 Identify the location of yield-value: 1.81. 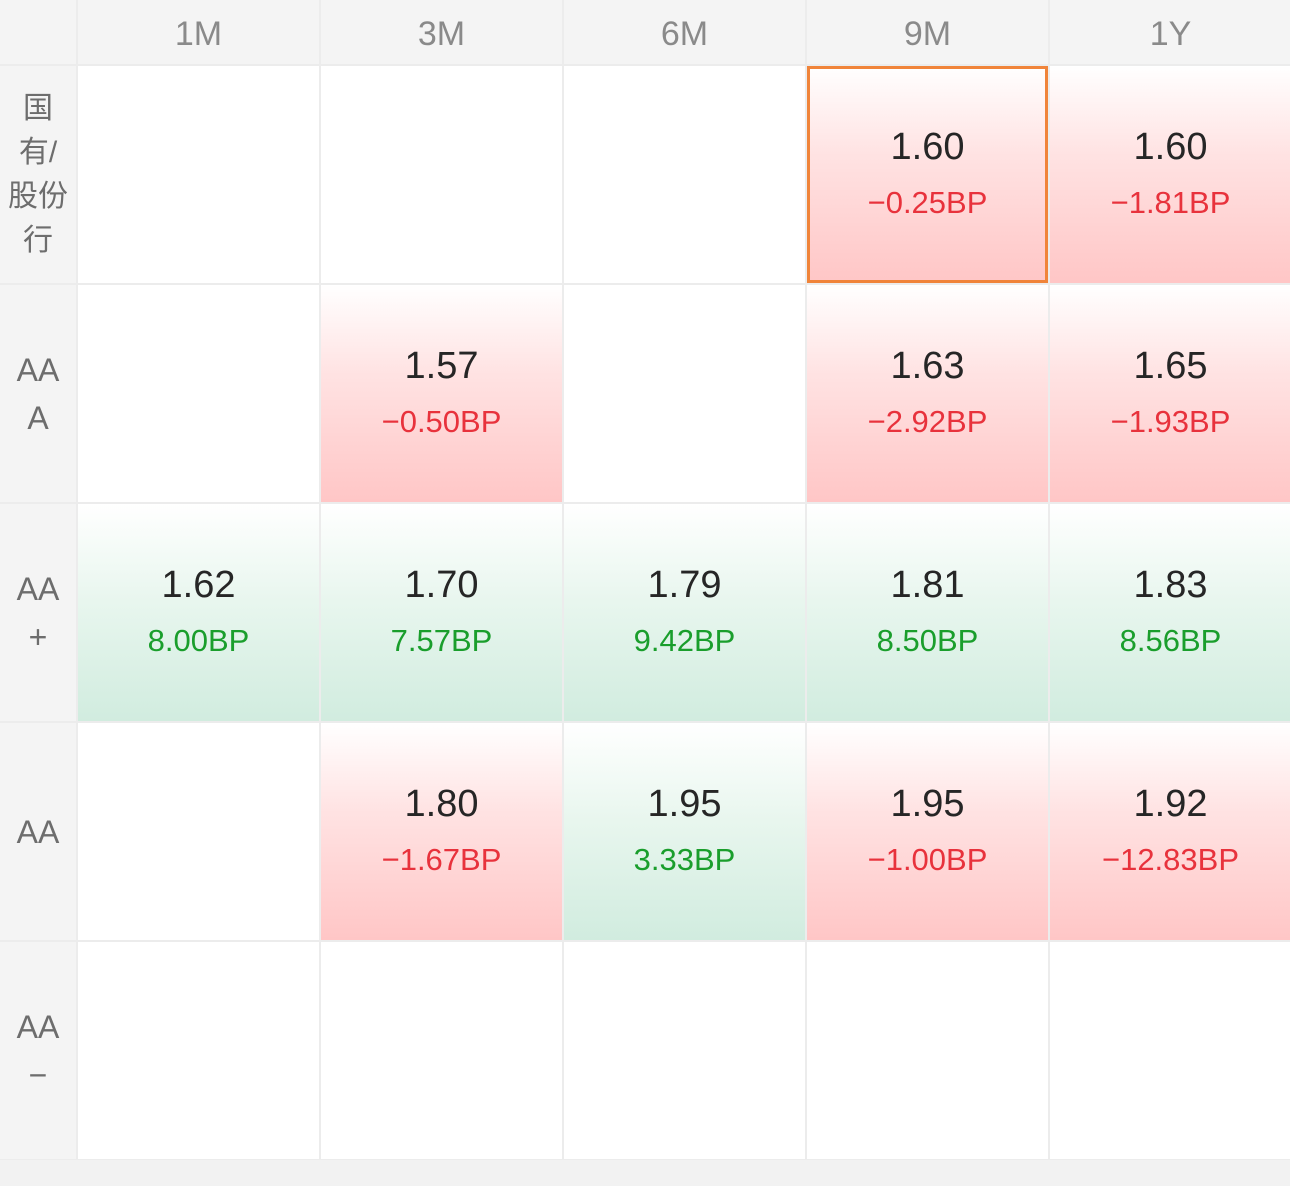
(927, 584).